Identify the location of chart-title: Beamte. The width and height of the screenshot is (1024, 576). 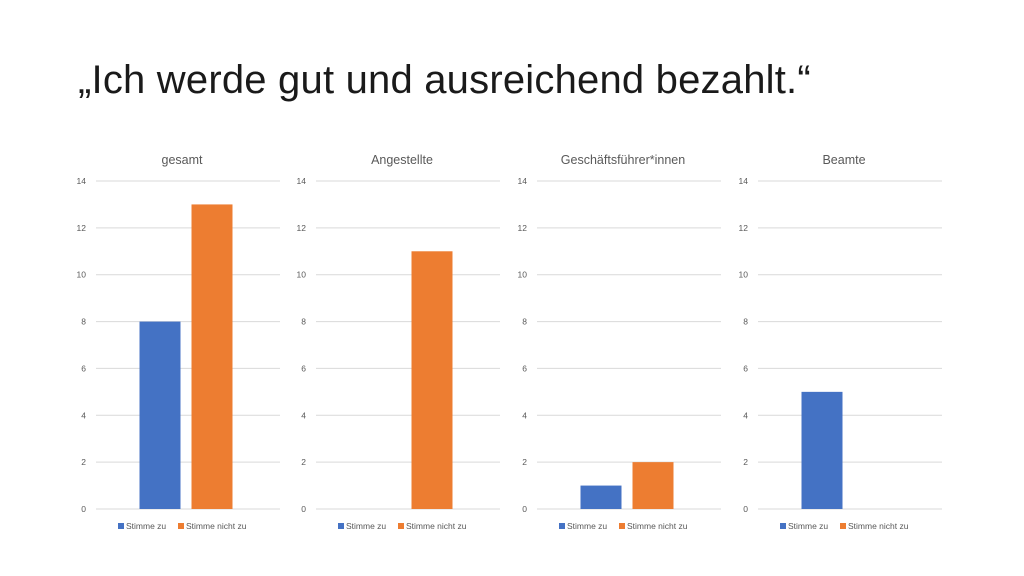
(843, 160).